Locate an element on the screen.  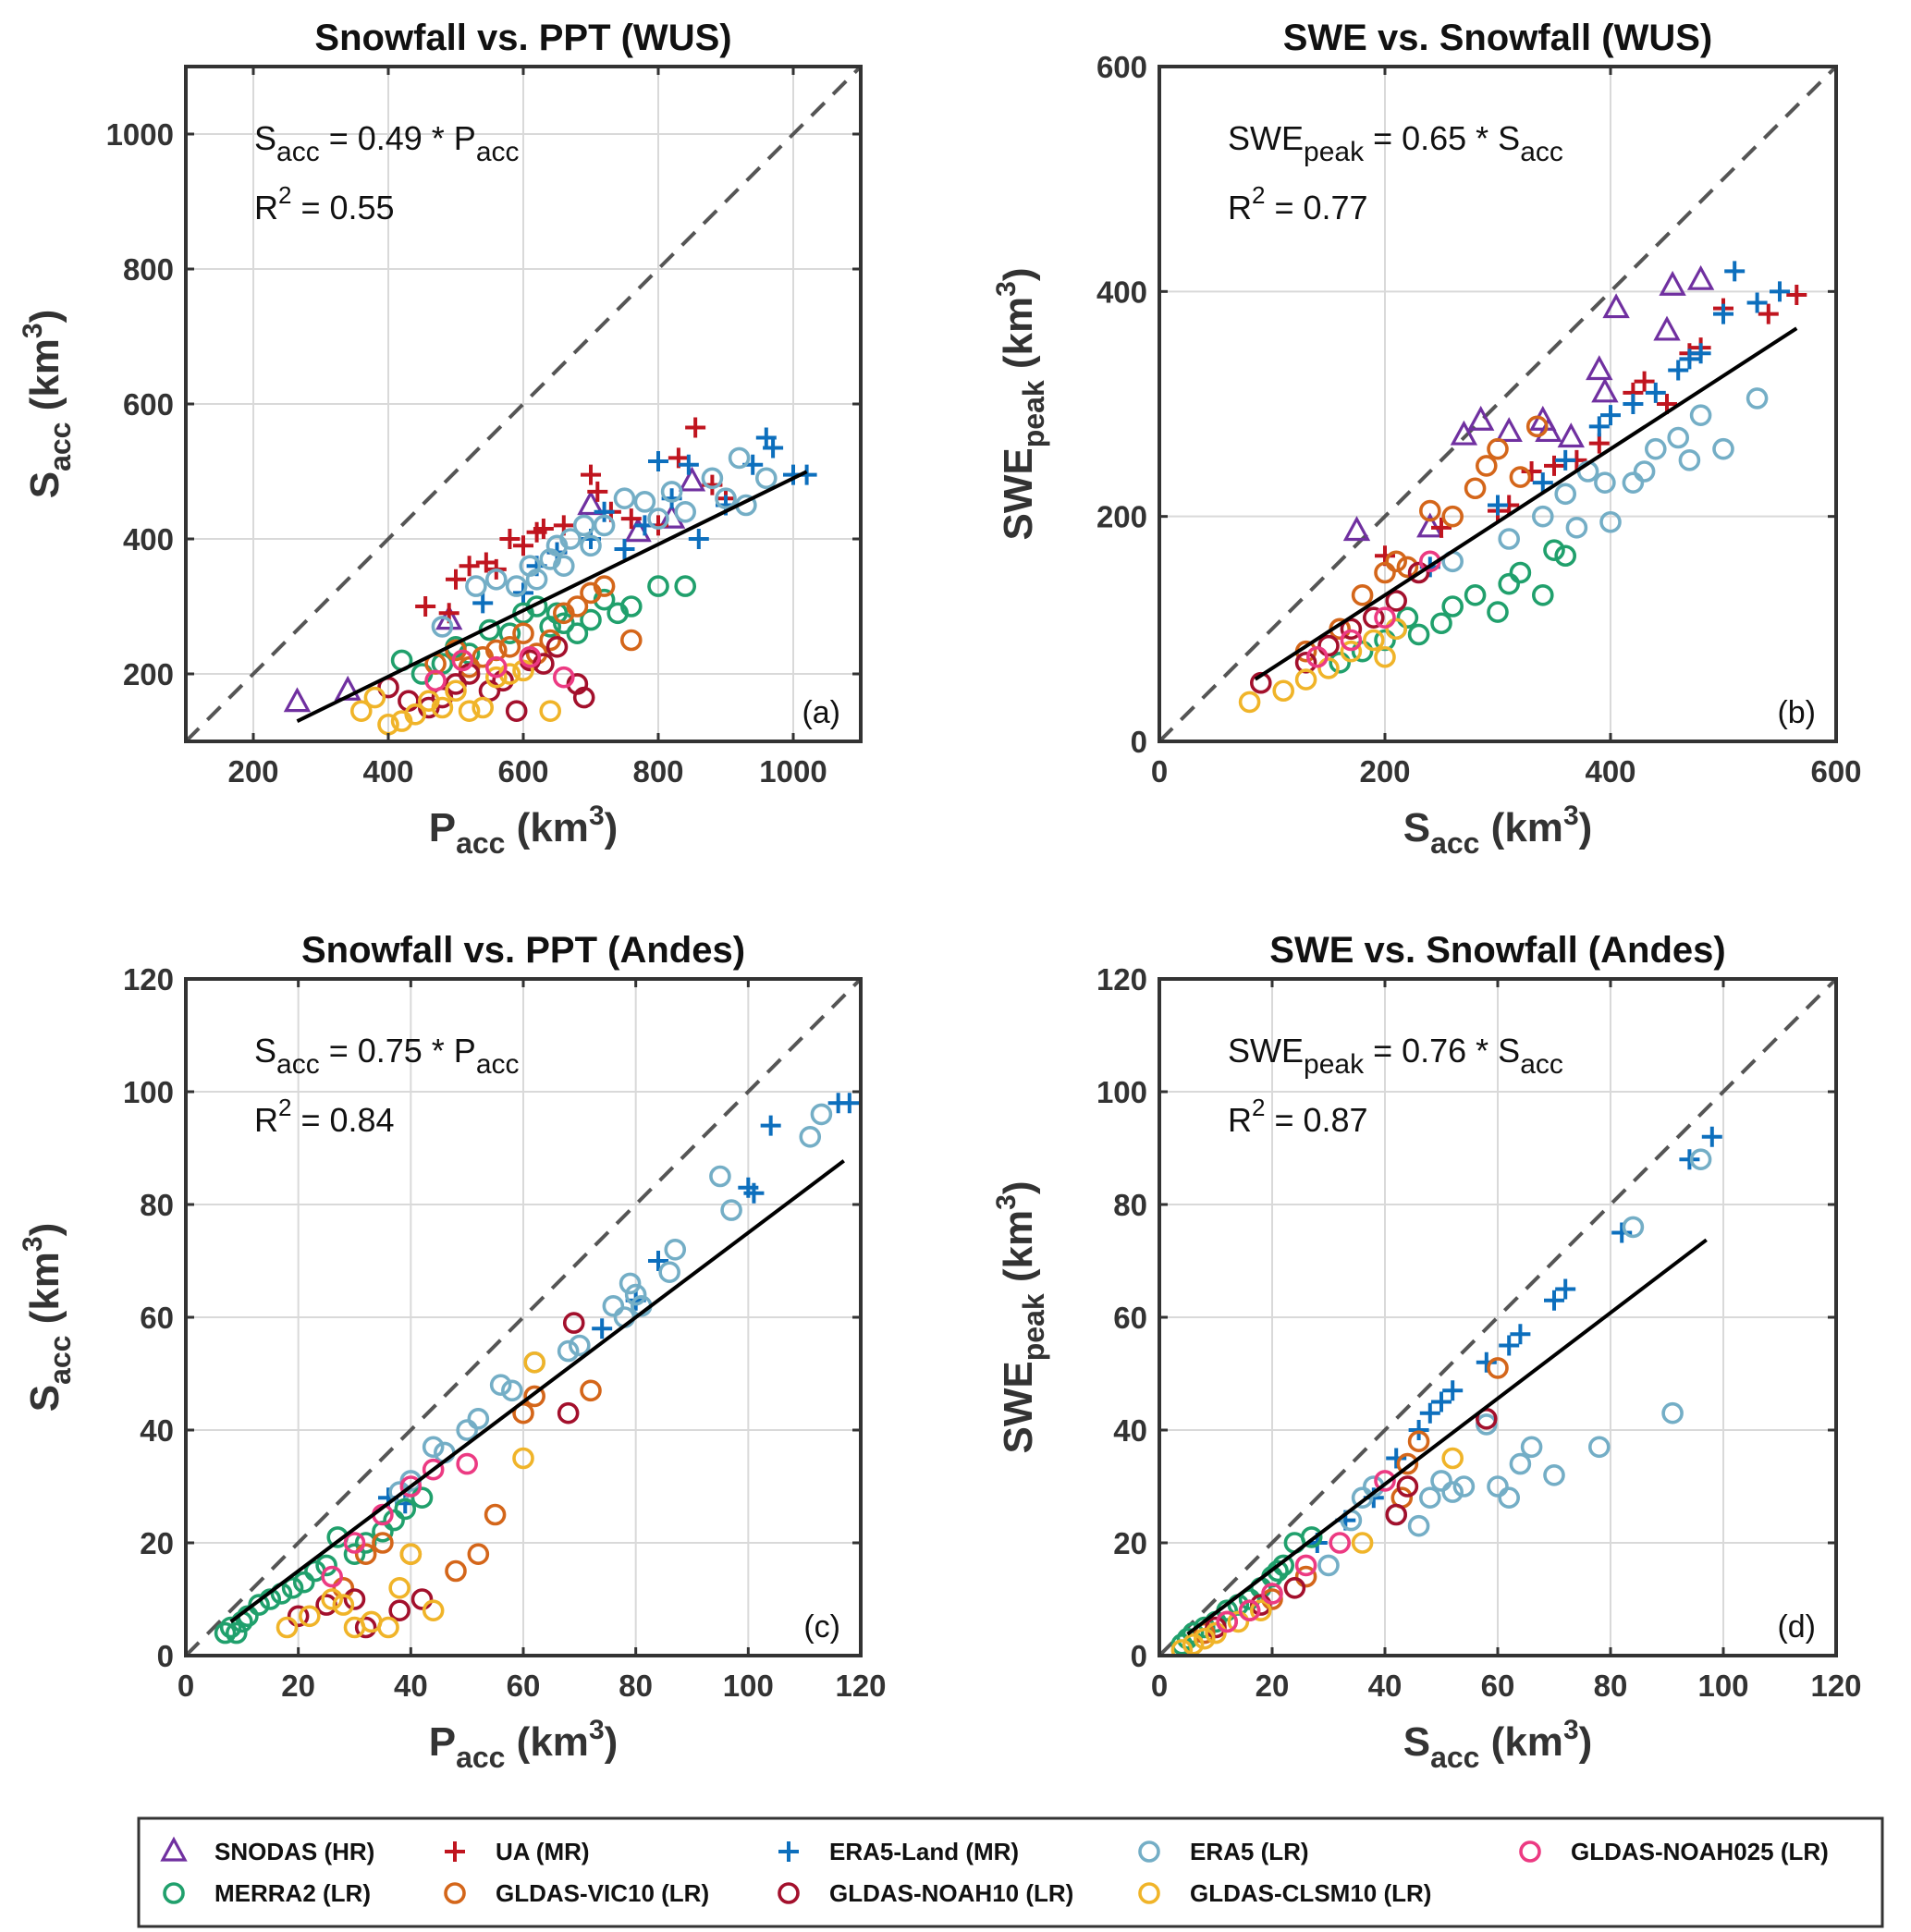
r2-value: = 0.84 is located at coordinates (342, 1120).